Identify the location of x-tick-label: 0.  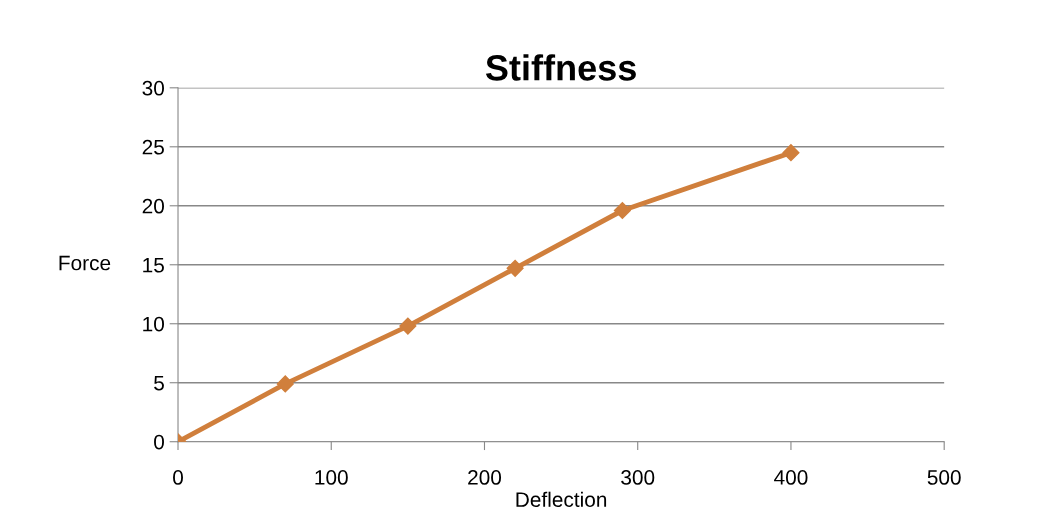
(178, 477).